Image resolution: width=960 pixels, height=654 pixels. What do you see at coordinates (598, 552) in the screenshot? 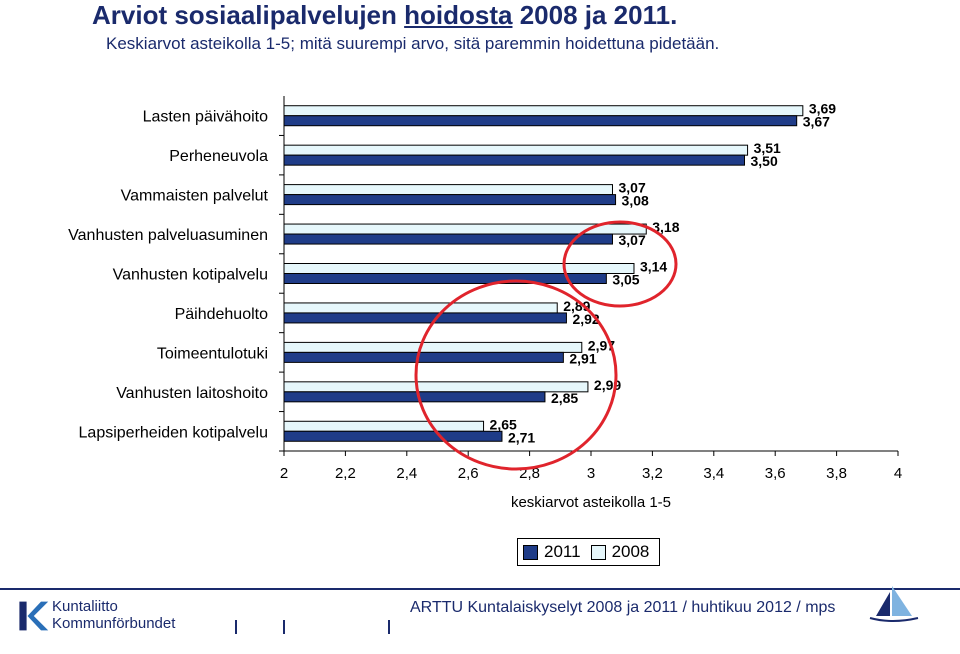
I see `legend-swatch-2008` at bounding box center [598, 552].